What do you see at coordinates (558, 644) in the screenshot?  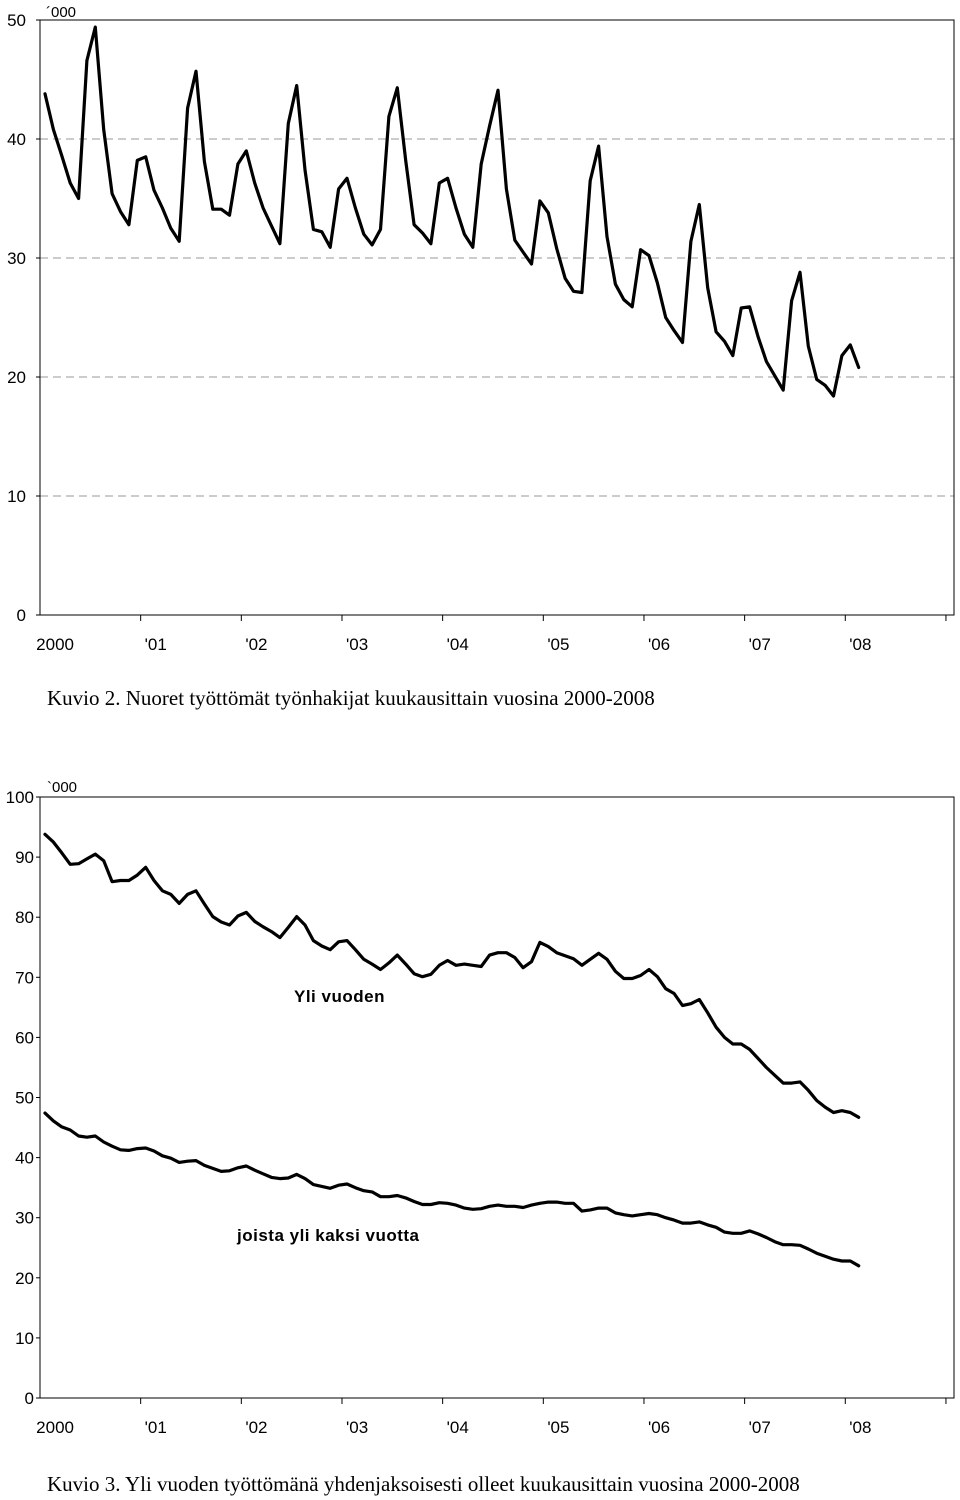 I see `chart1-xtick-label: '05` at bounding box center [558, 644].